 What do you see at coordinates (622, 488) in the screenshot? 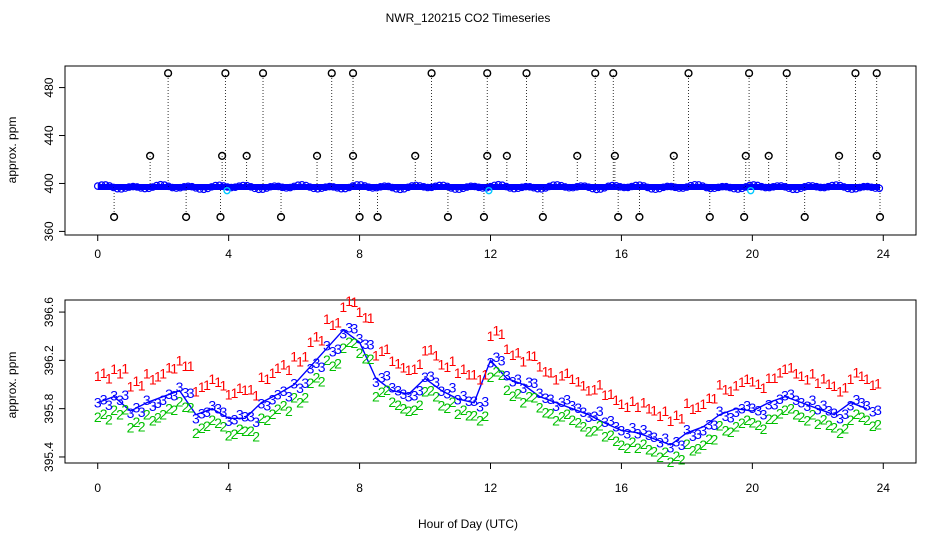
I see `bottom-x-tick-label: 16` at bounding box center [622, 488].